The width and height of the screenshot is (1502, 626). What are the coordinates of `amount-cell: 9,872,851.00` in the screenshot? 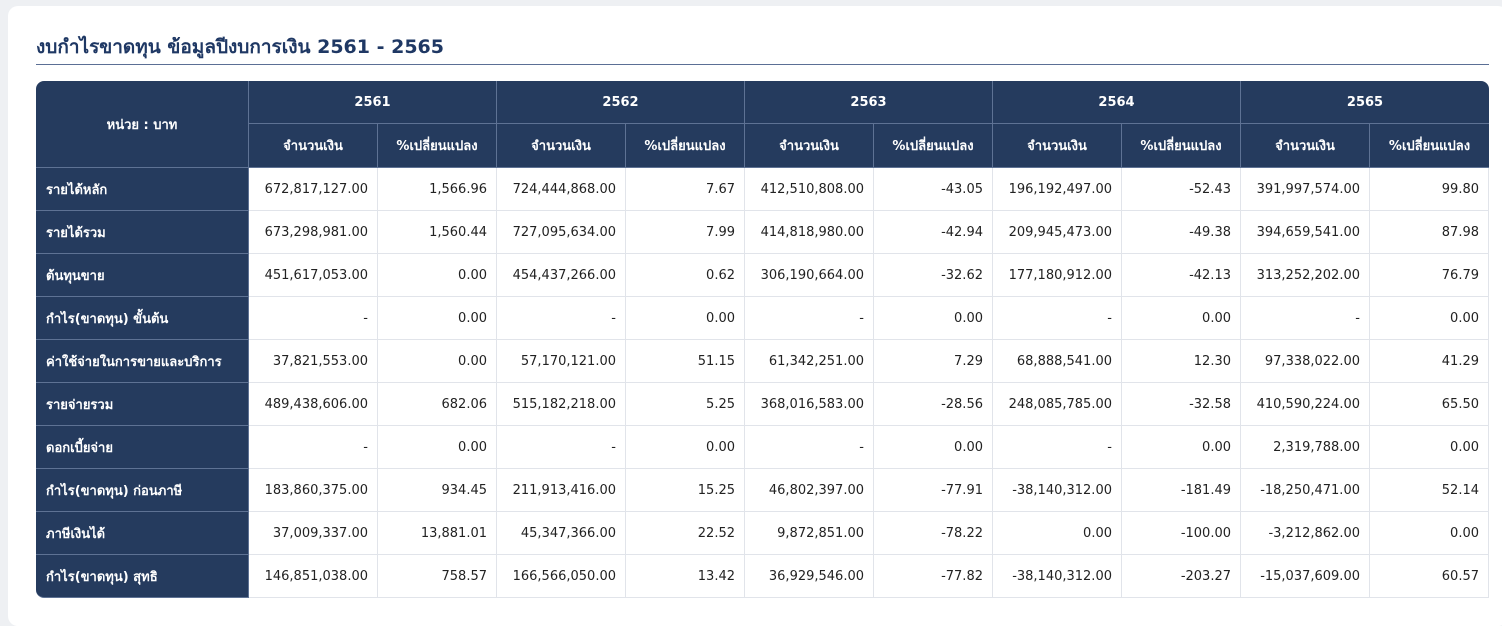 It's located at (809, 533).